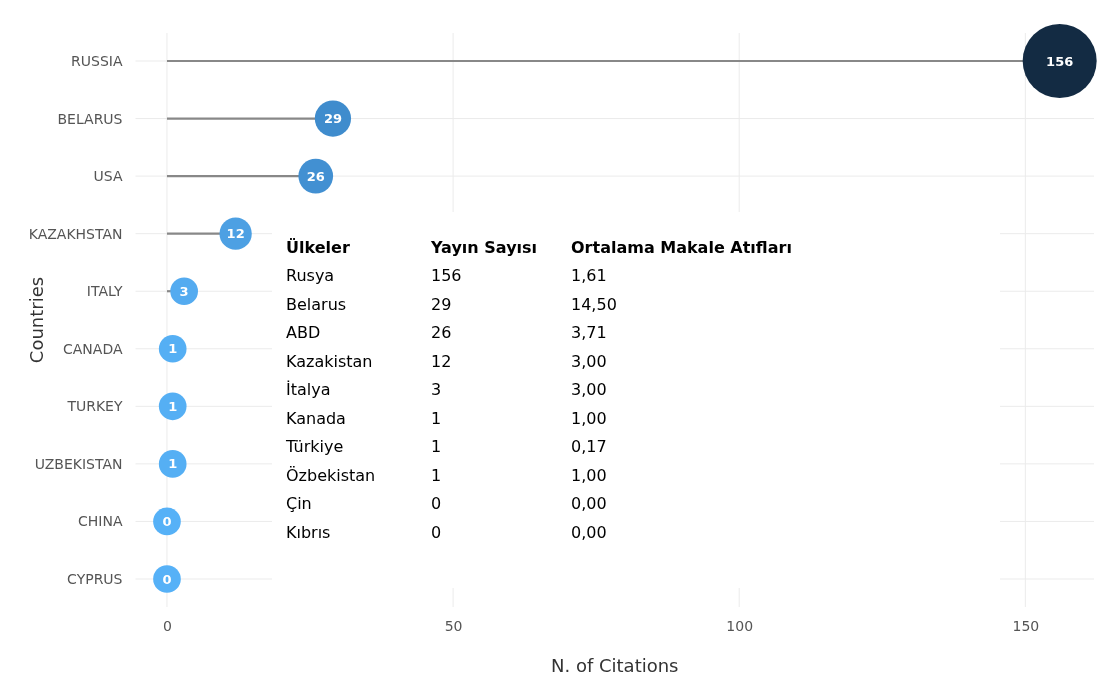 The width and height of the screenshot is (1104, 682). Describe the element at coordinates (315, 446) in the screenshot. I see `text: Türkiye` at that location.